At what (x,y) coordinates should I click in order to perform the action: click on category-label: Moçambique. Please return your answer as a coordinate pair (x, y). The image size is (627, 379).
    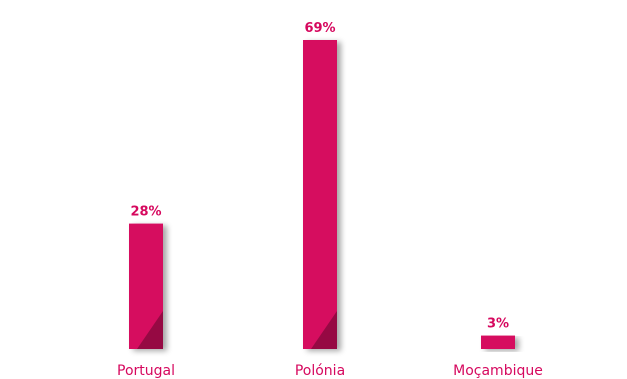
    Looking at the image, I should click on (498, 371).